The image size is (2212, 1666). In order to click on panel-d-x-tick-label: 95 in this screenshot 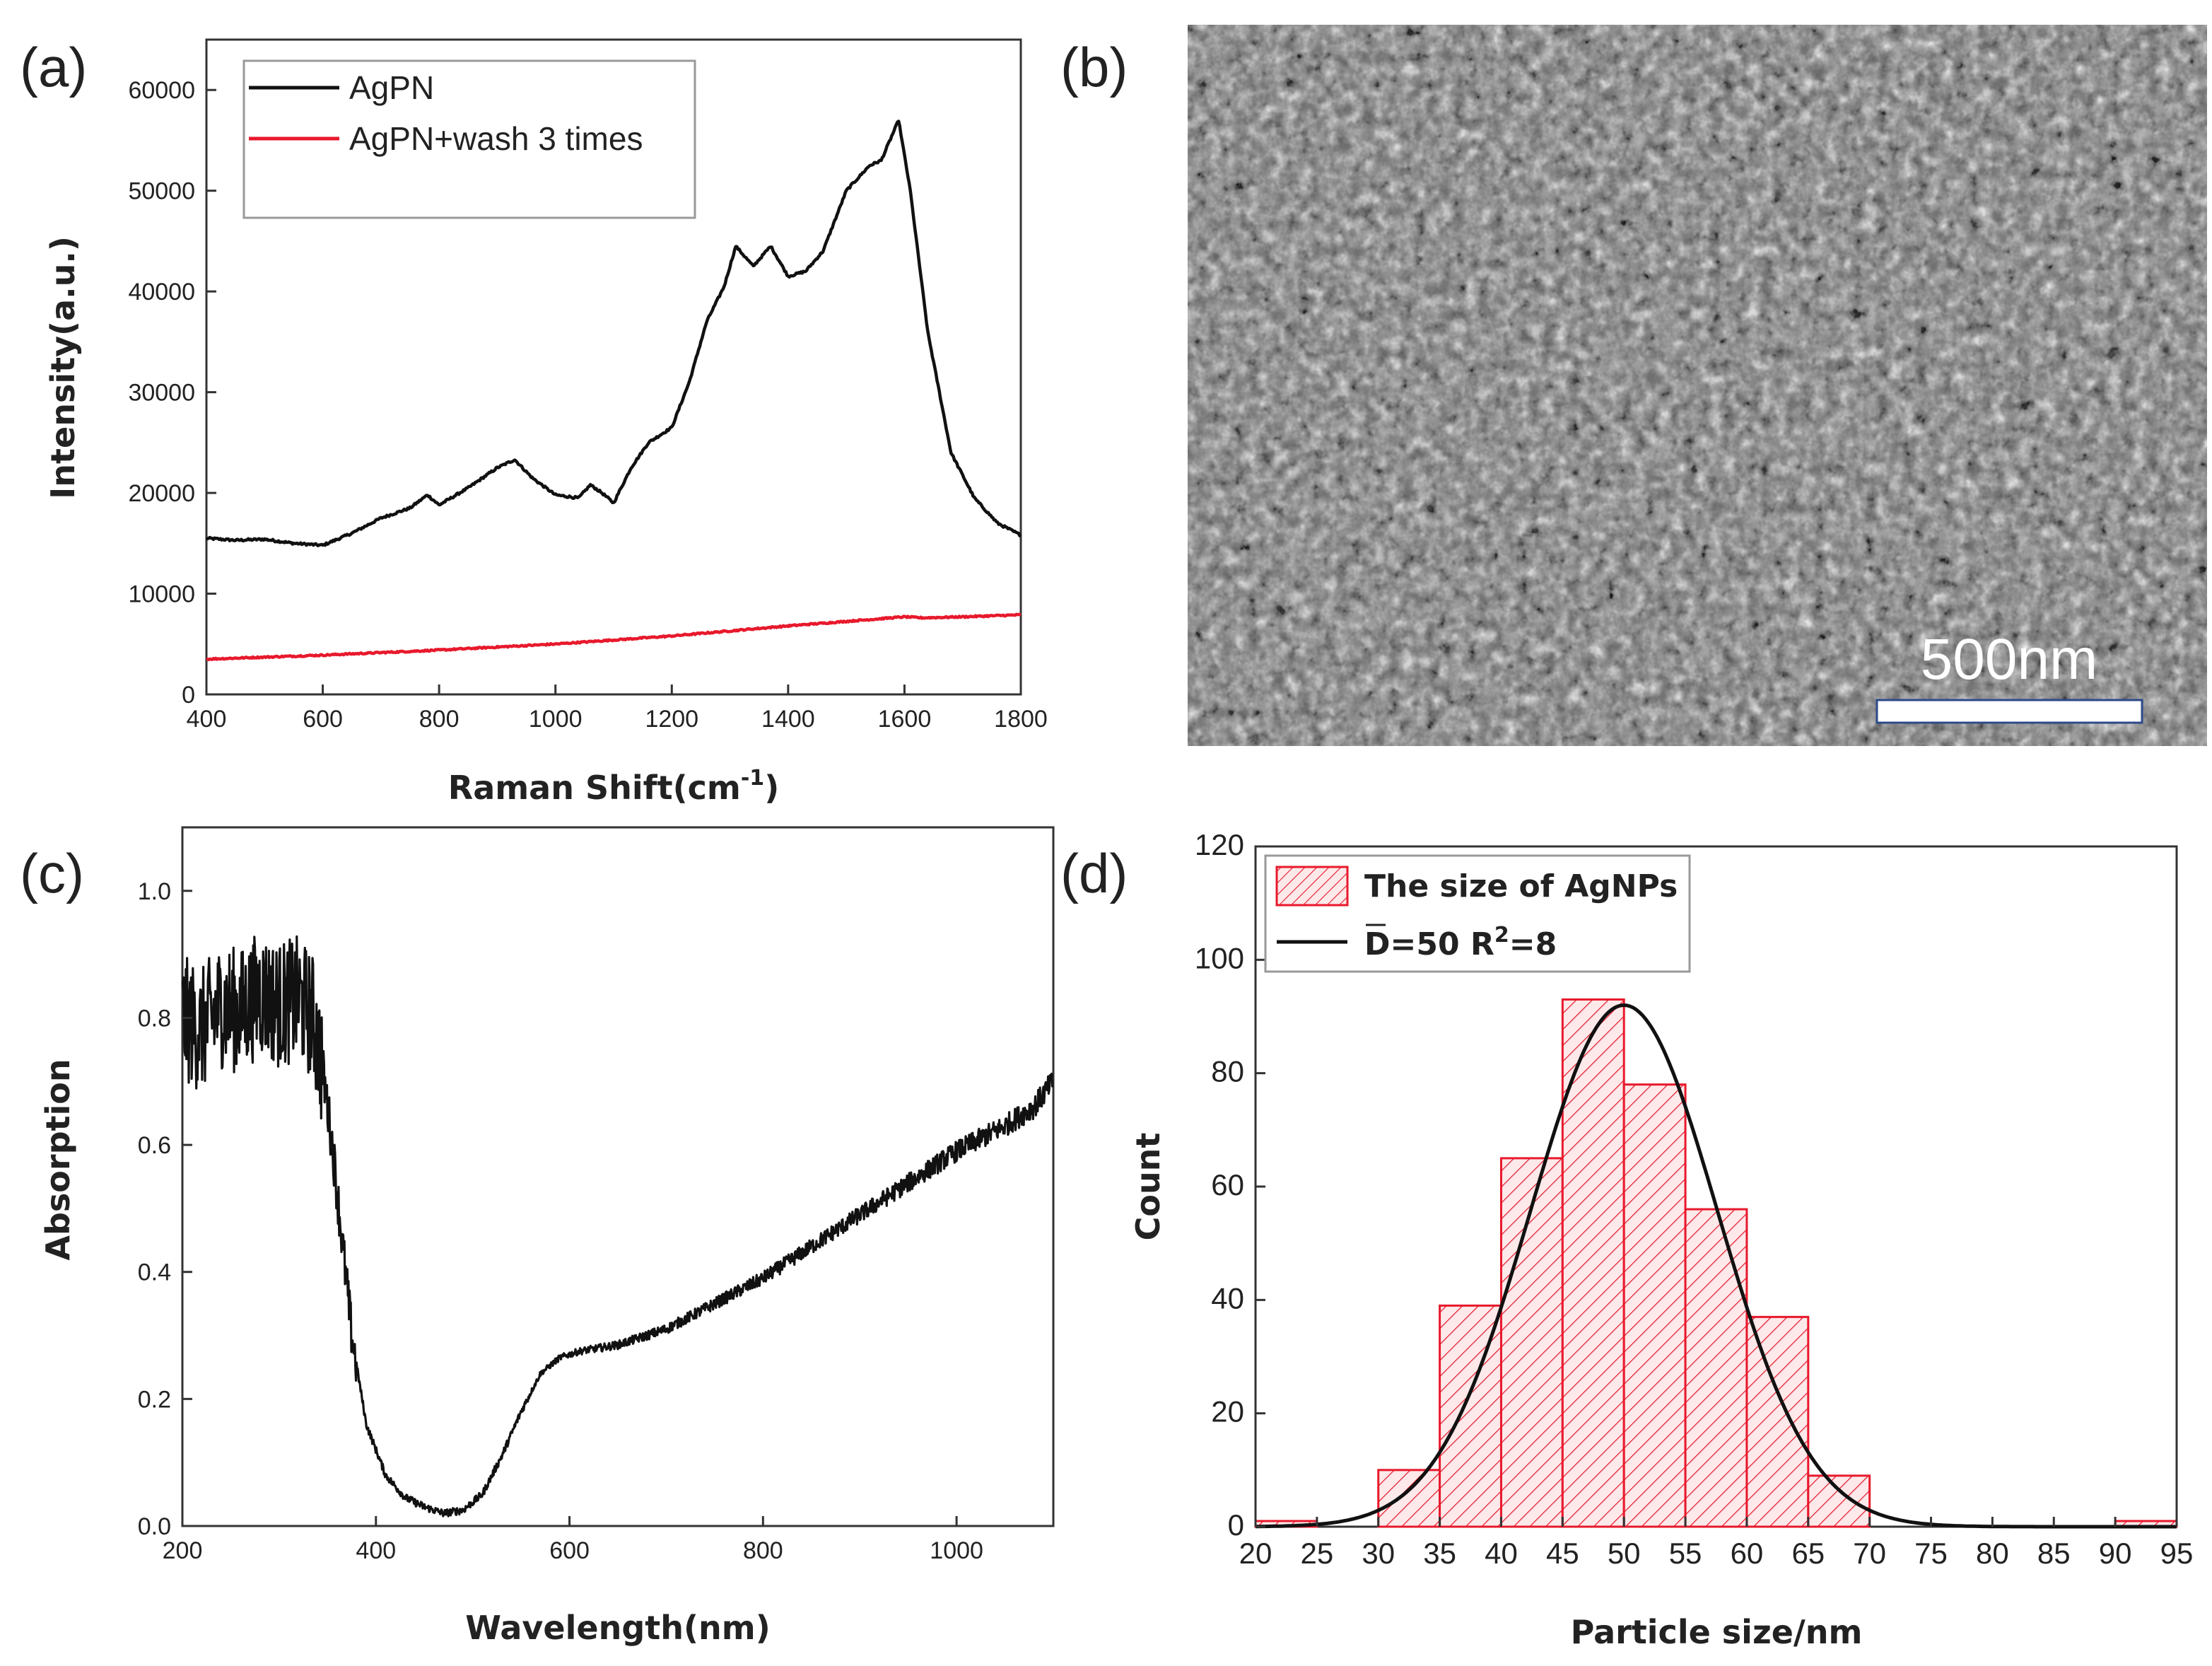, I will do `click(2177, 1553)`.